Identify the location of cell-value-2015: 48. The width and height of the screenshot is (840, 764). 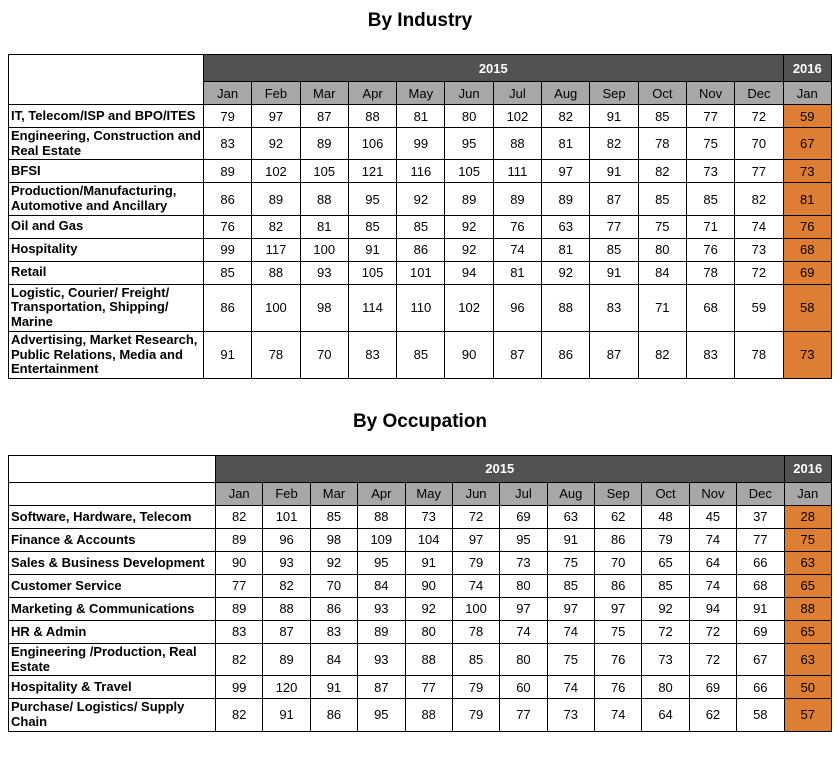
(665, 516).